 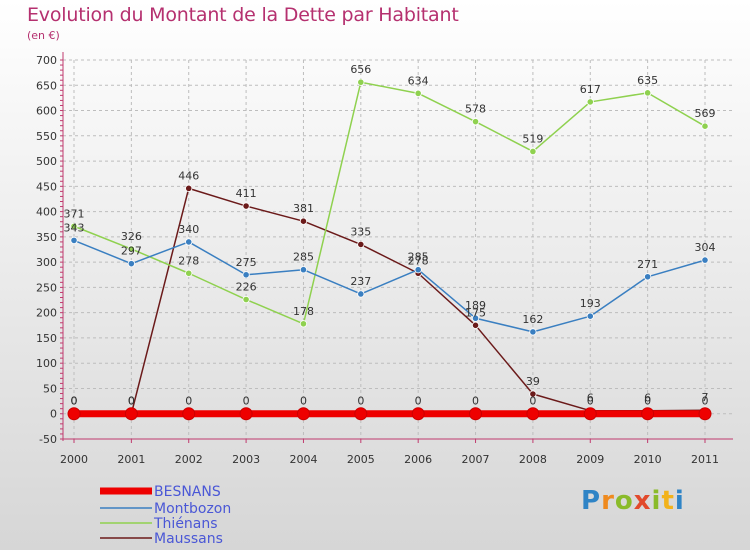 What do you see at coordinates (705, 113) in the screenshot?
I see `data-label: 569` at bounding box center [705, 113].